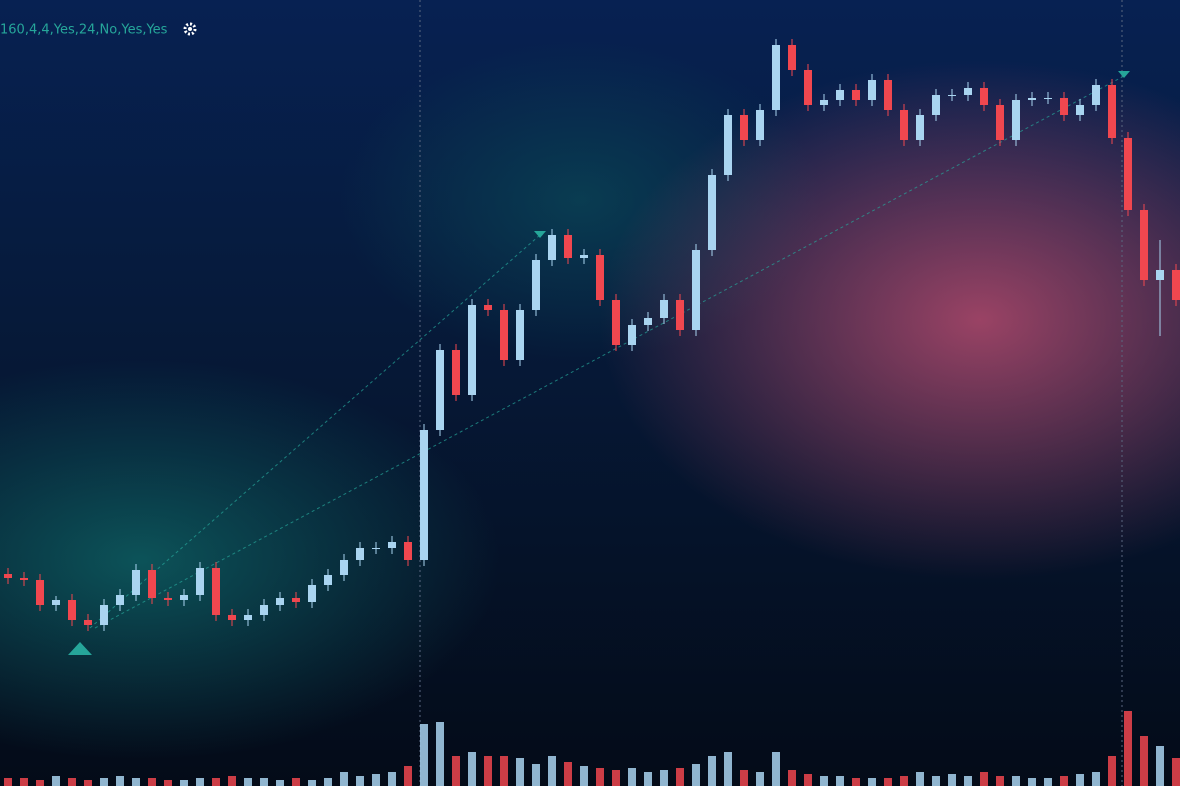 The image size is (1180, 786). Describe the element at coordinates (80, 648) in the screenshot. I see `buy-signal` at that location.